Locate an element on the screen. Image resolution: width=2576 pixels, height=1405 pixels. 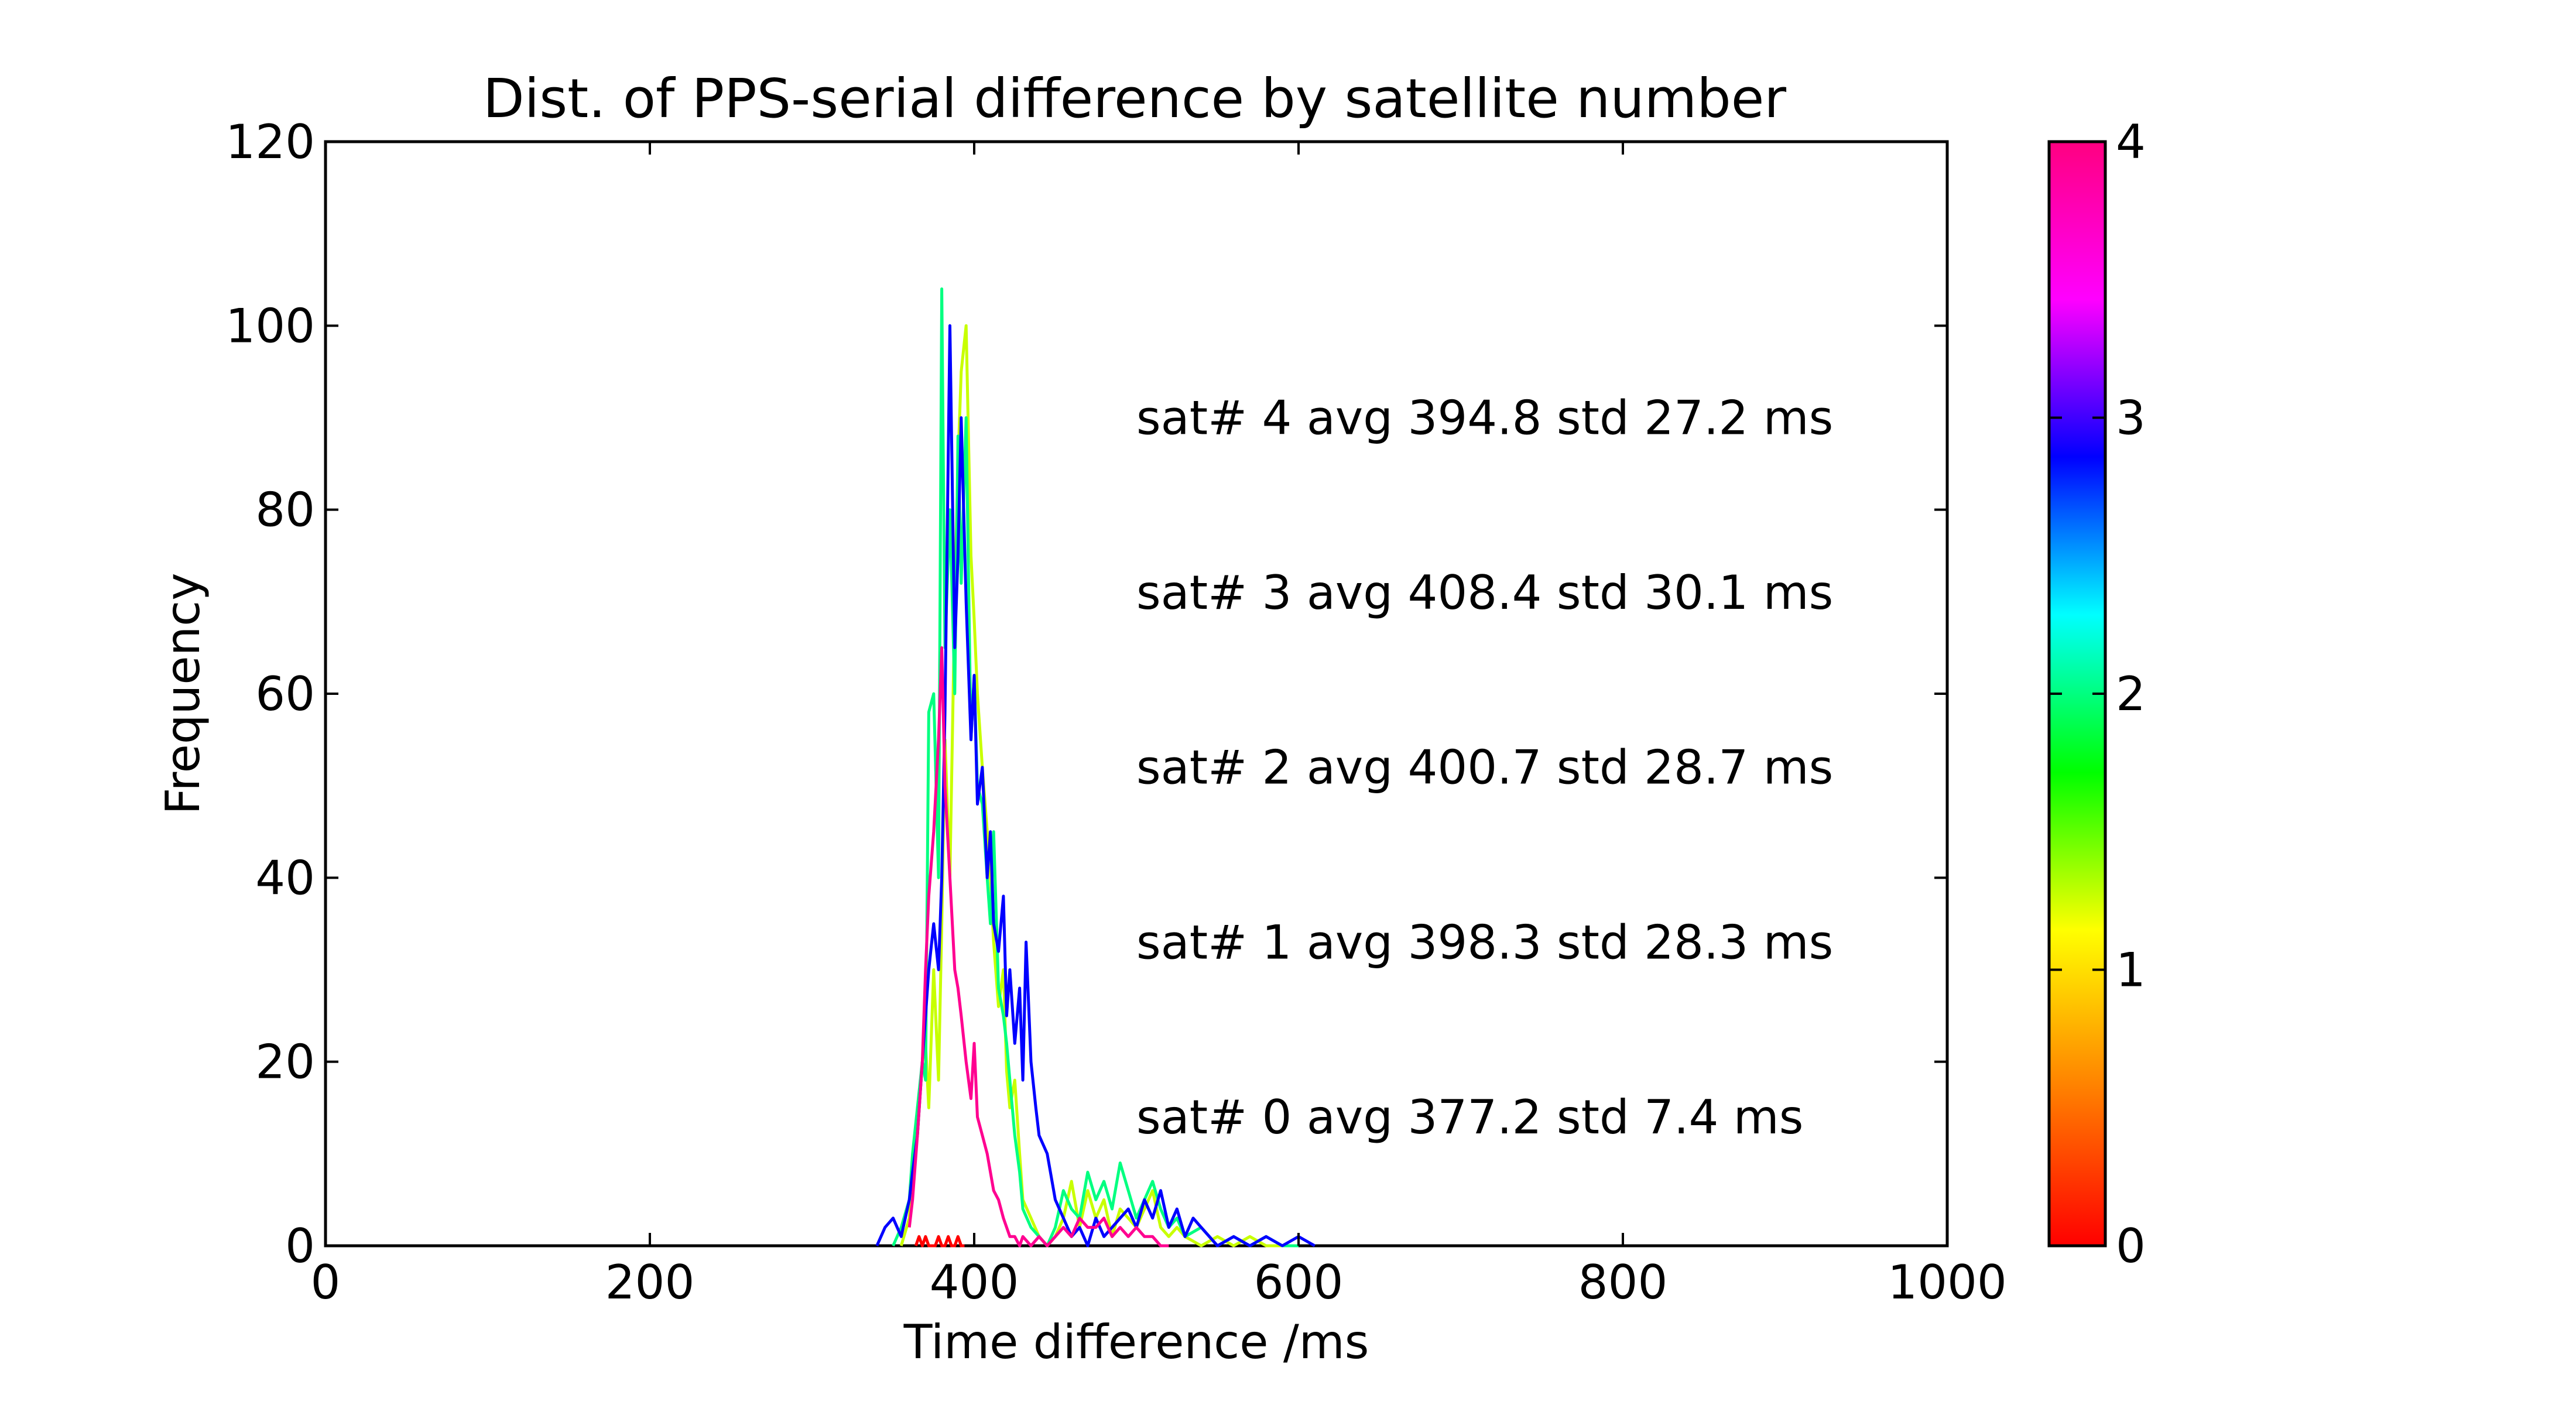
stats-annotation: sat# 4 avg 394.8 std 27.2 ms is located at coordinates (1484, 419).